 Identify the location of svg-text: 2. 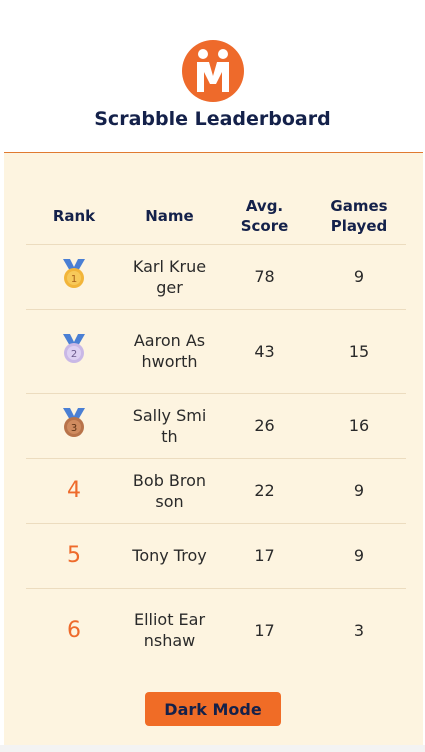
(74, 354).